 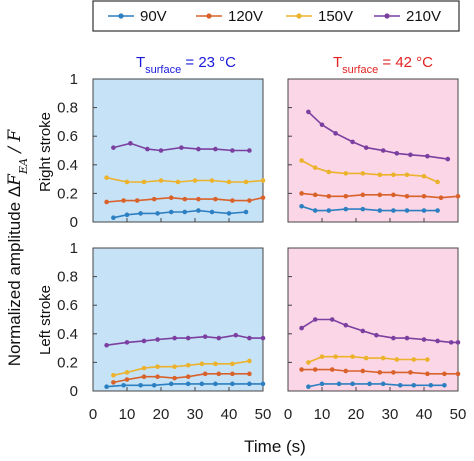 I want to click on row-label-left-stroke: Left stroke, so click(x=45, y=320).